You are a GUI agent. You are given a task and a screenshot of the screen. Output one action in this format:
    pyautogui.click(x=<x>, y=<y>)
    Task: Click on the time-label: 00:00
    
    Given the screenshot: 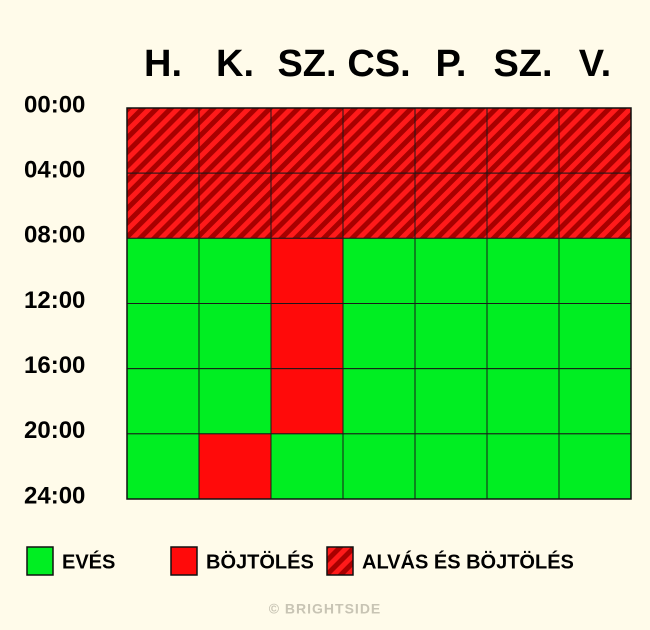 What is the action you would take?
    pyautogui.click(x=54, y=104)
    